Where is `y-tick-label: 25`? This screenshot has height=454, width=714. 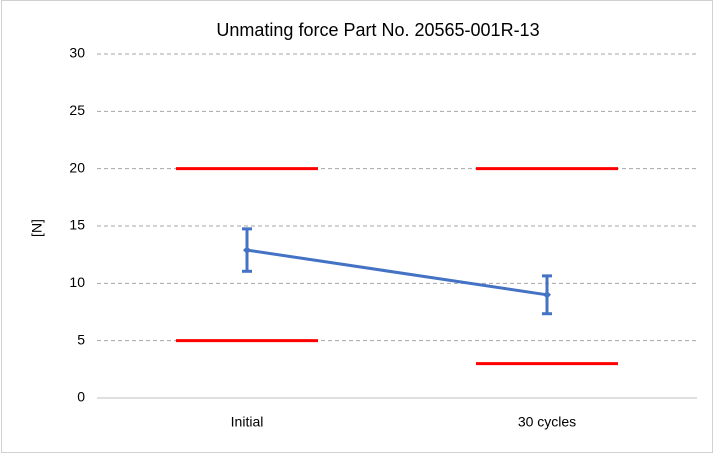
y-tick-label: 25 is located at coordinates (77, 110).